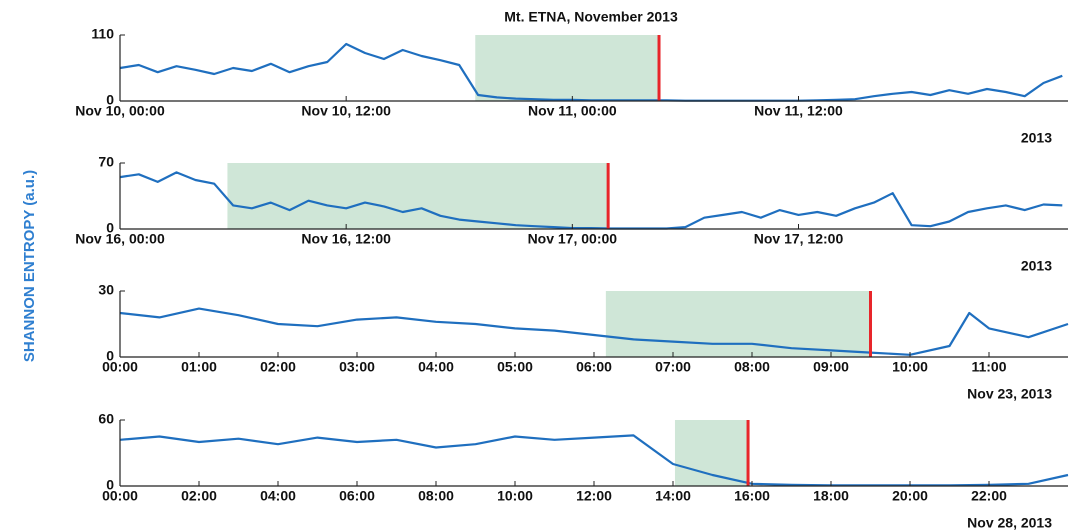 The height and width of the screenshot is (532, 1075). I want to click on x-tick-label: Nov 10, 12:00, so click(346, 111).